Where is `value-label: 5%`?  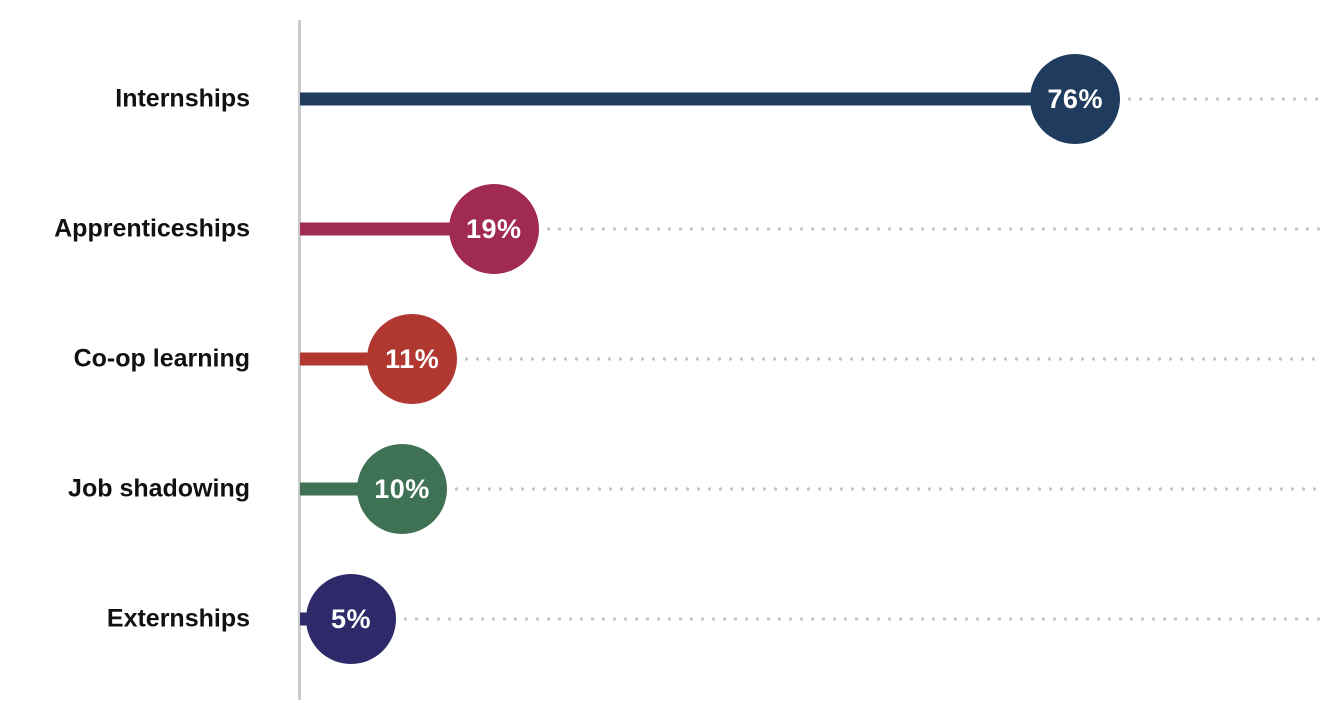
value-label: 5% is located at coordinates (351, 618).